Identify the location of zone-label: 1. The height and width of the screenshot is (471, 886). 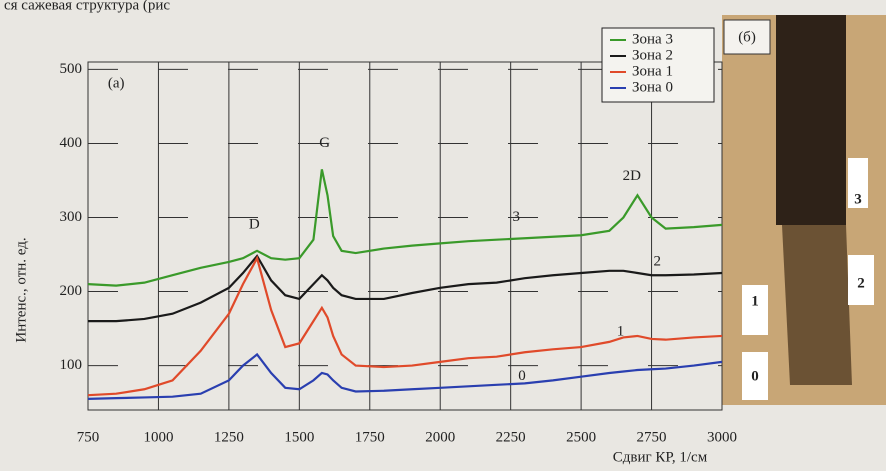
(755, 301).